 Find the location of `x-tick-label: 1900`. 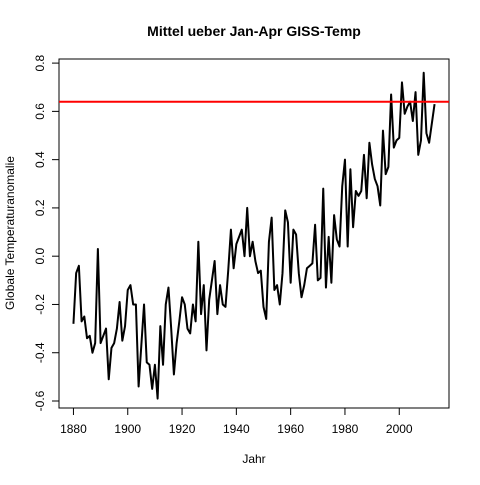

x-tick-label: 1900 is located at coordinates (127, 429).